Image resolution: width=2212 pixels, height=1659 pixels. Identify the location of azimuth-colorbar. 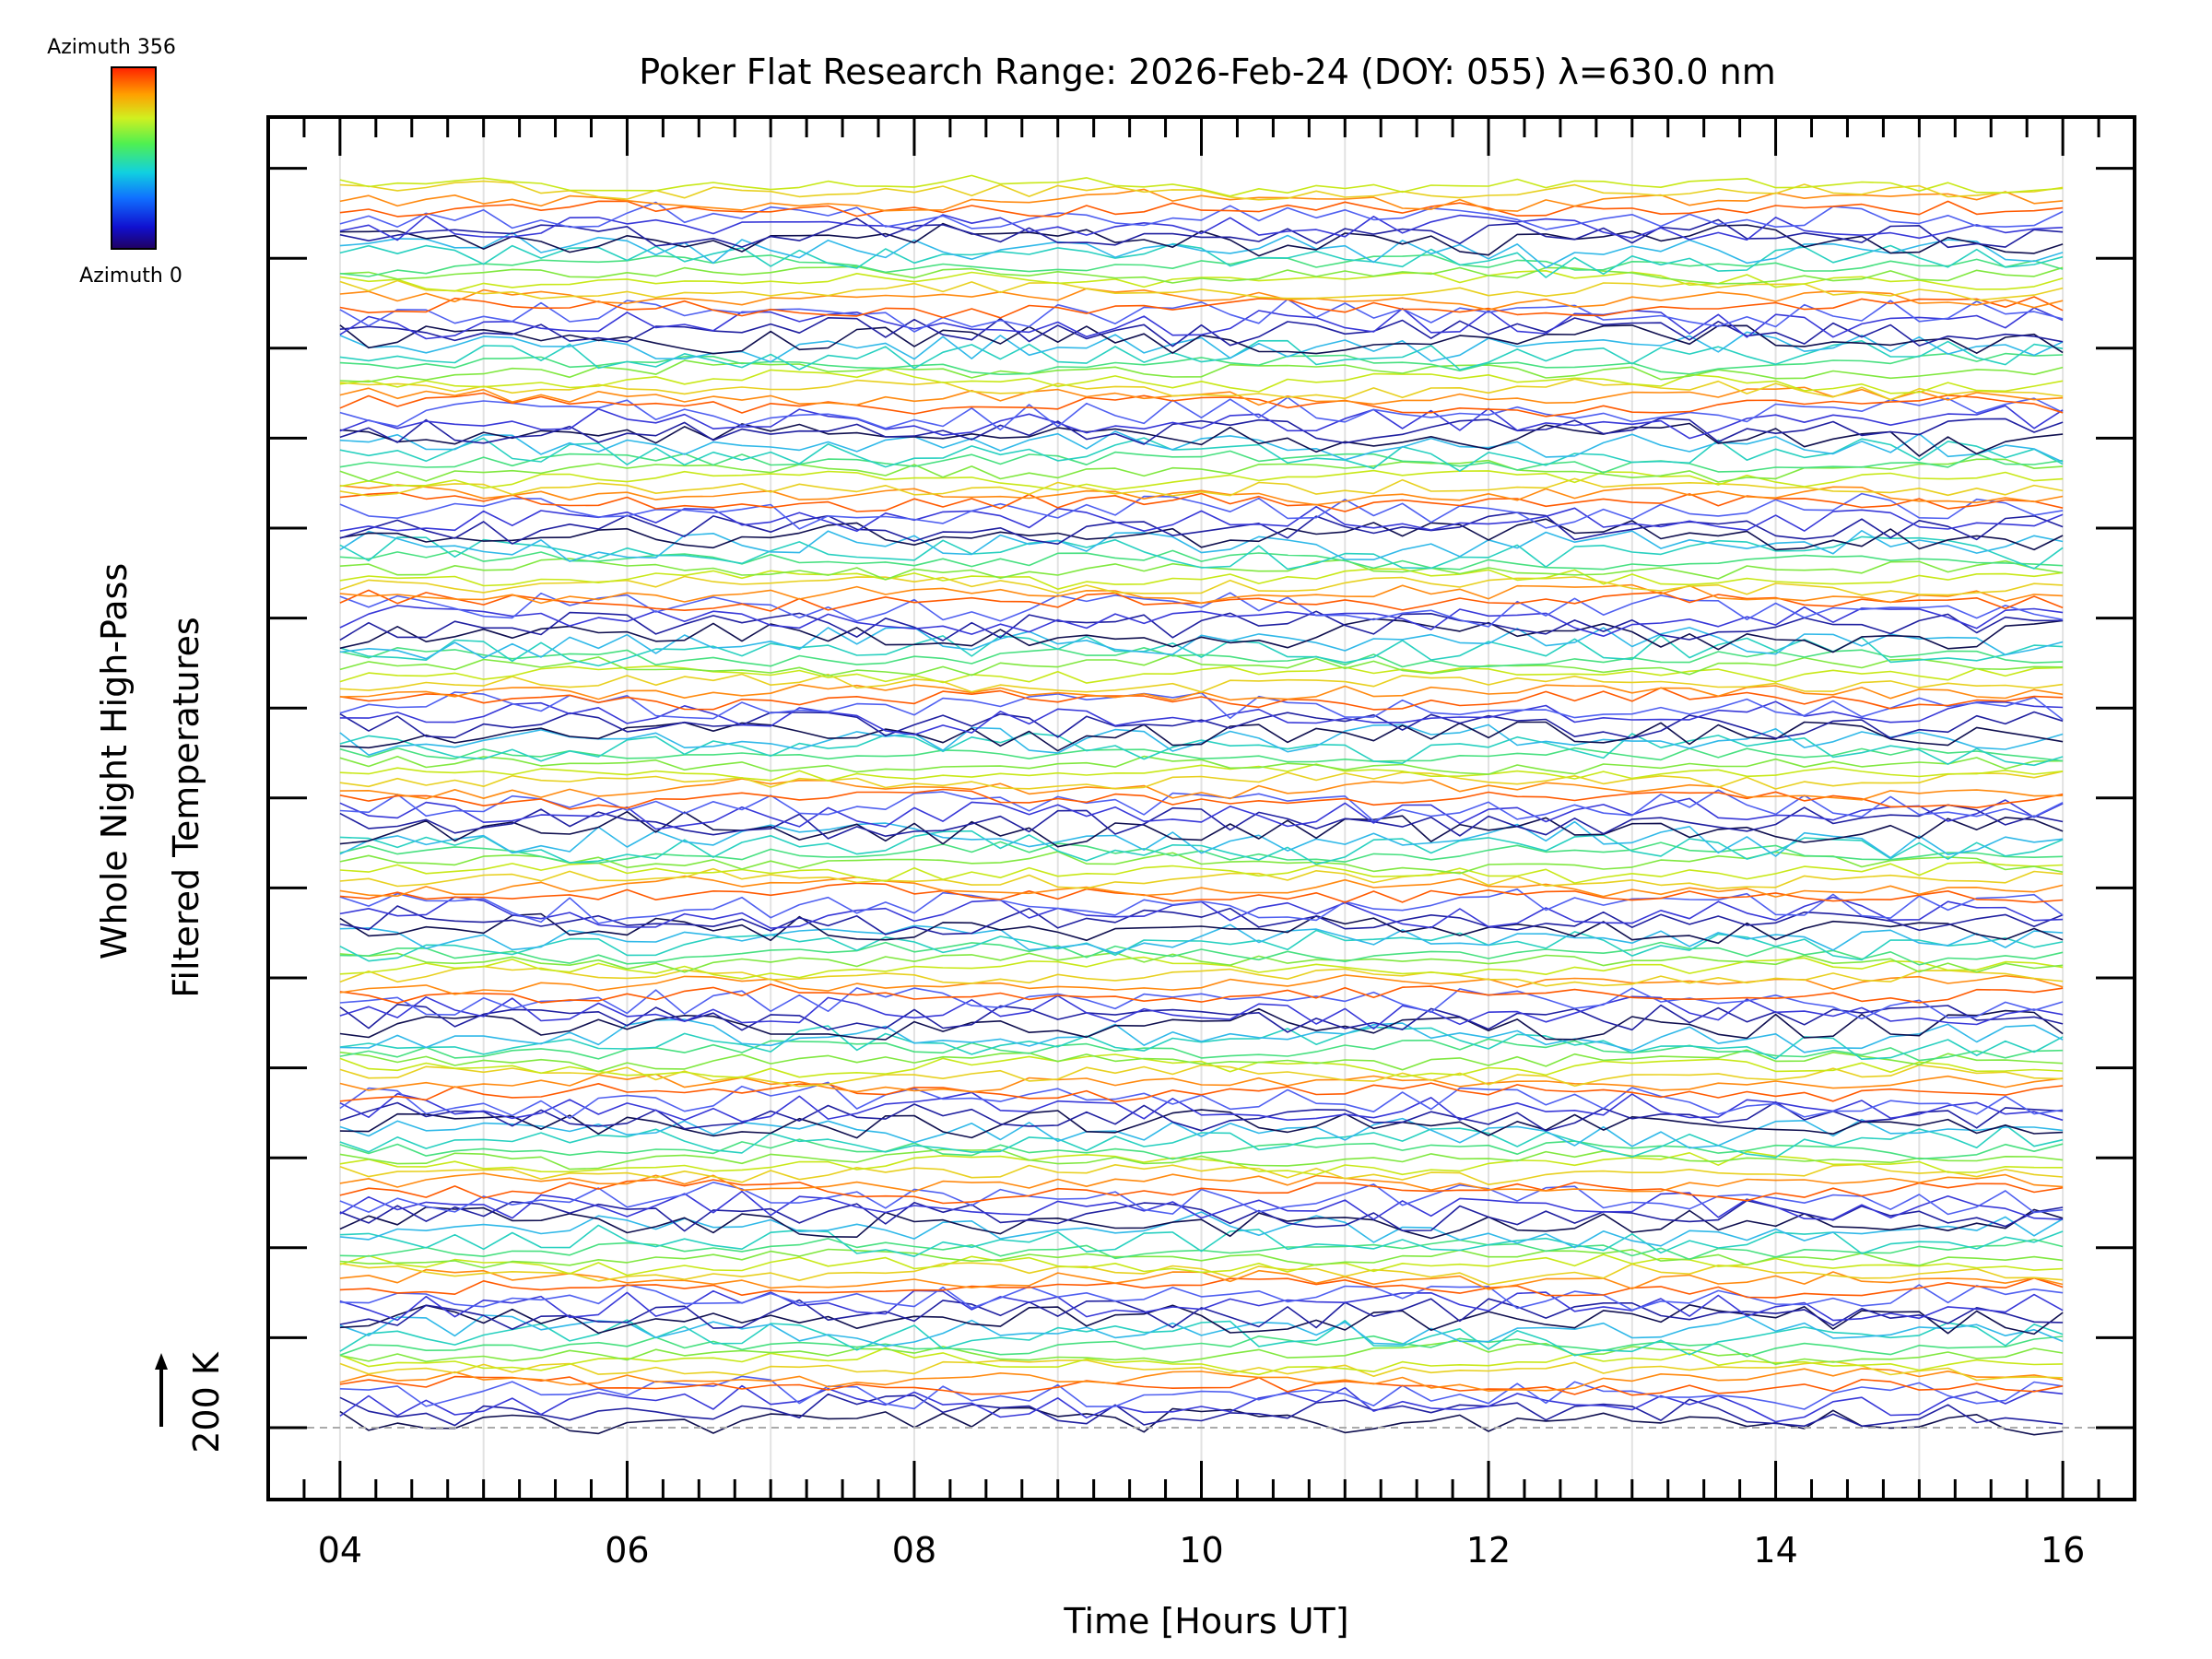
(134, 158).